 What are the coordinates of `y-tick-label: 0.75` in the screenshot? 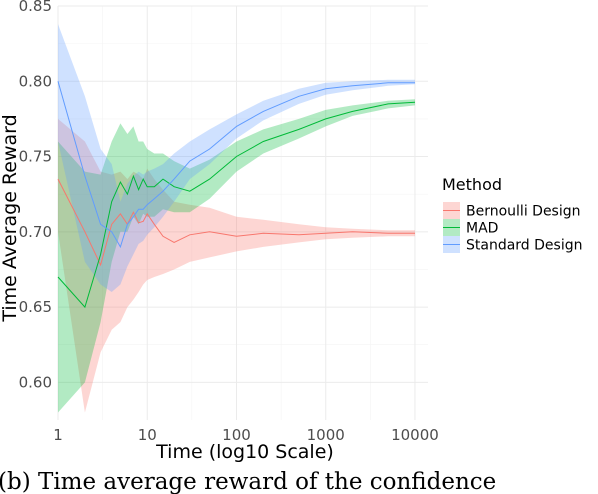 It's located at (35, 157).